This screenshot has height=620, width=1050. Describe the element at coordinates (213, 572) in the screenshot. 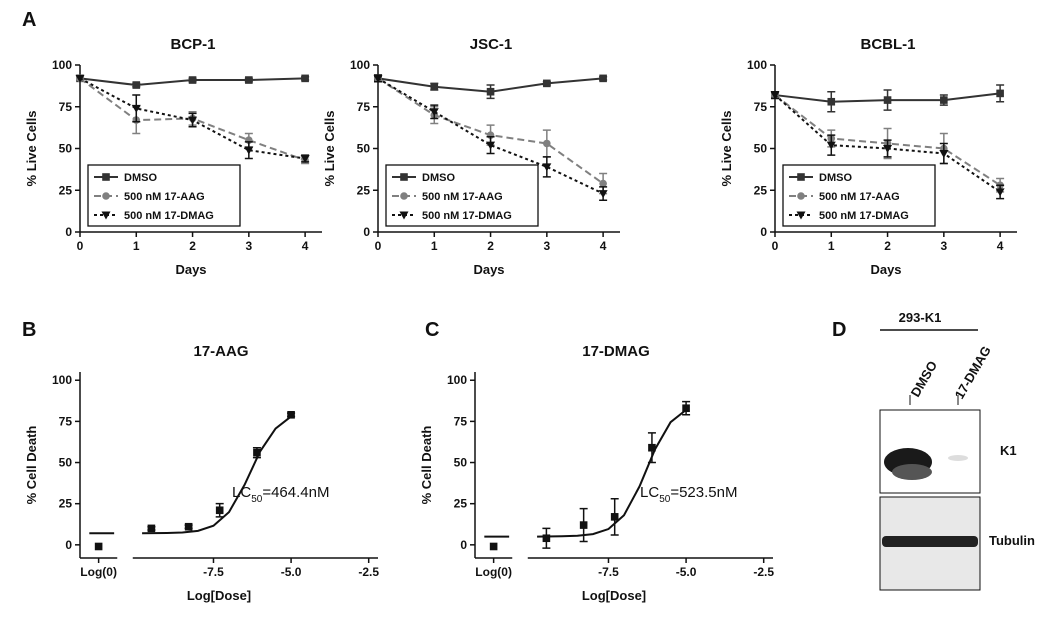

I see `x-tick-label: -7.5` at that location.